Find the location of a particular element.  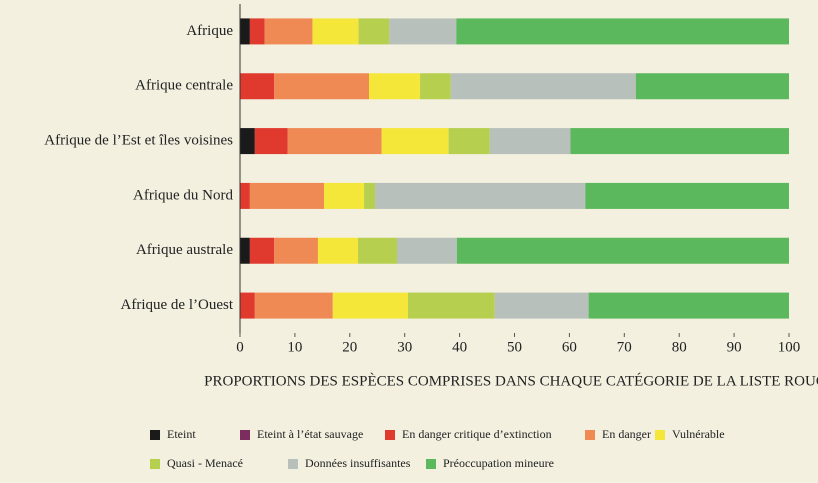

legend-label: En danger critique d’extinction is located at coordinates (477, 434).